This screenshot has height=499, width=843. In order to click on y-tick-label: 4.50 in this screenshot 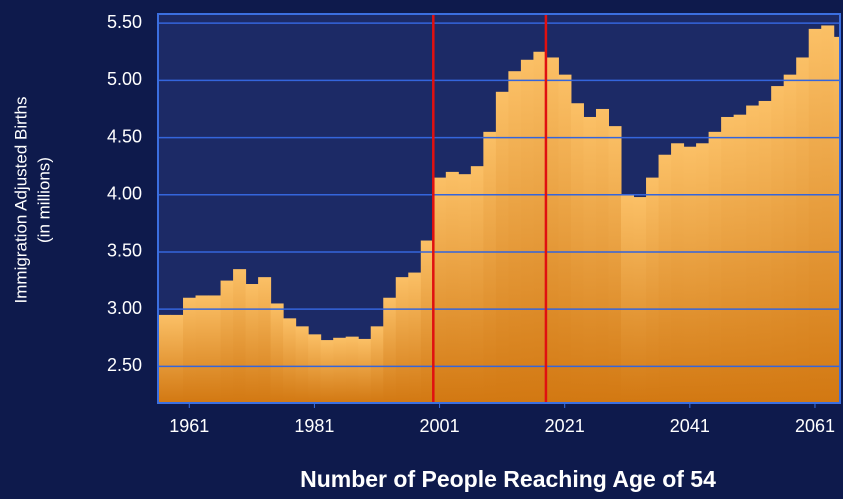, I will do `click(124, 136)`.